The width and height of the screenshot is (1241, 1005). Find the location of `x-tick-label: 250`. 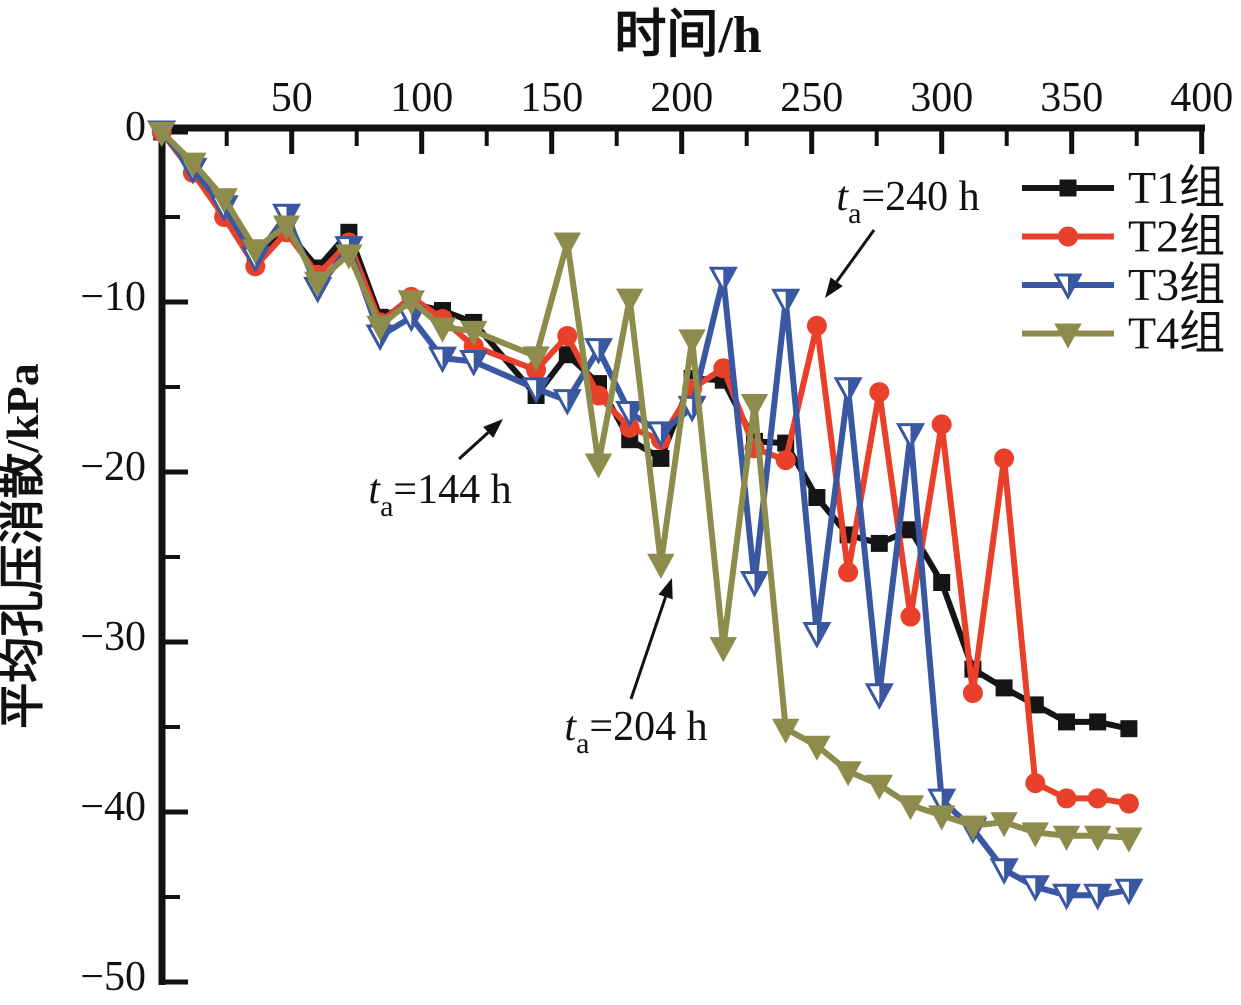

x-tick-label: 250 is located at coordinates (811, 98).